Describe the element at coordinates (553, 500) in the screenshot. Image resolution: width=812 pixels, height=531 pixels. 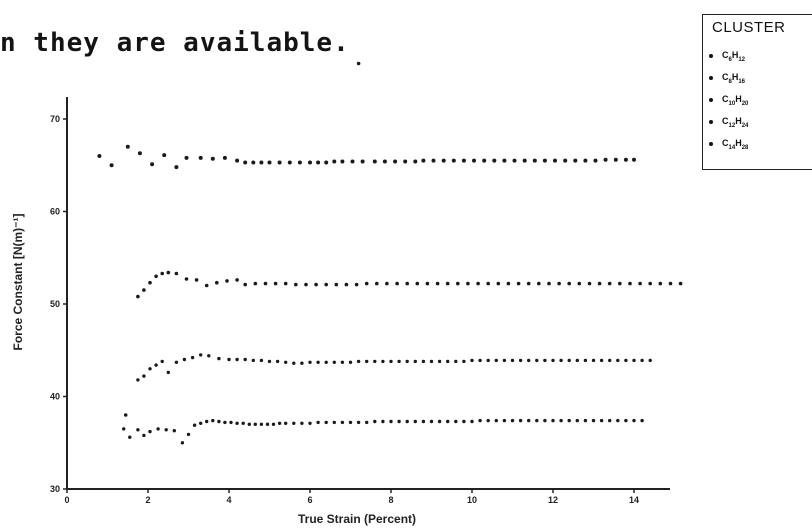
I see `x-tick-label: 12` at that location.